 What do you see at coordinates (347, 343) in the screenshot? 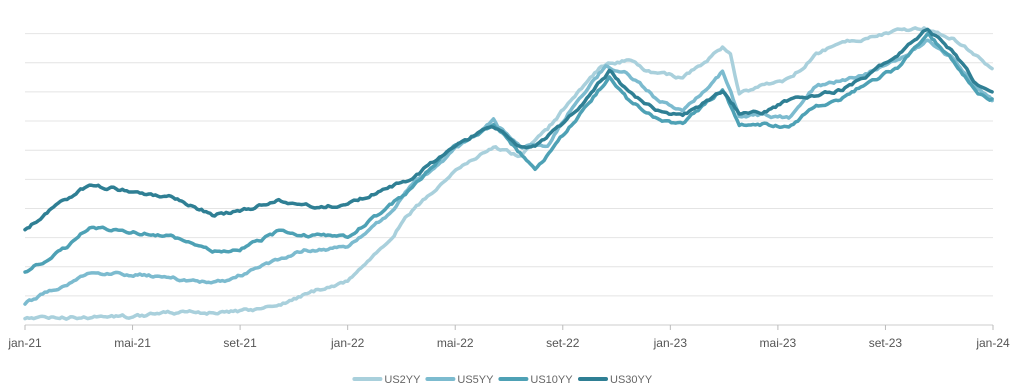
I see `x-tick-label: jan-22` at bounding box center [347, 343].